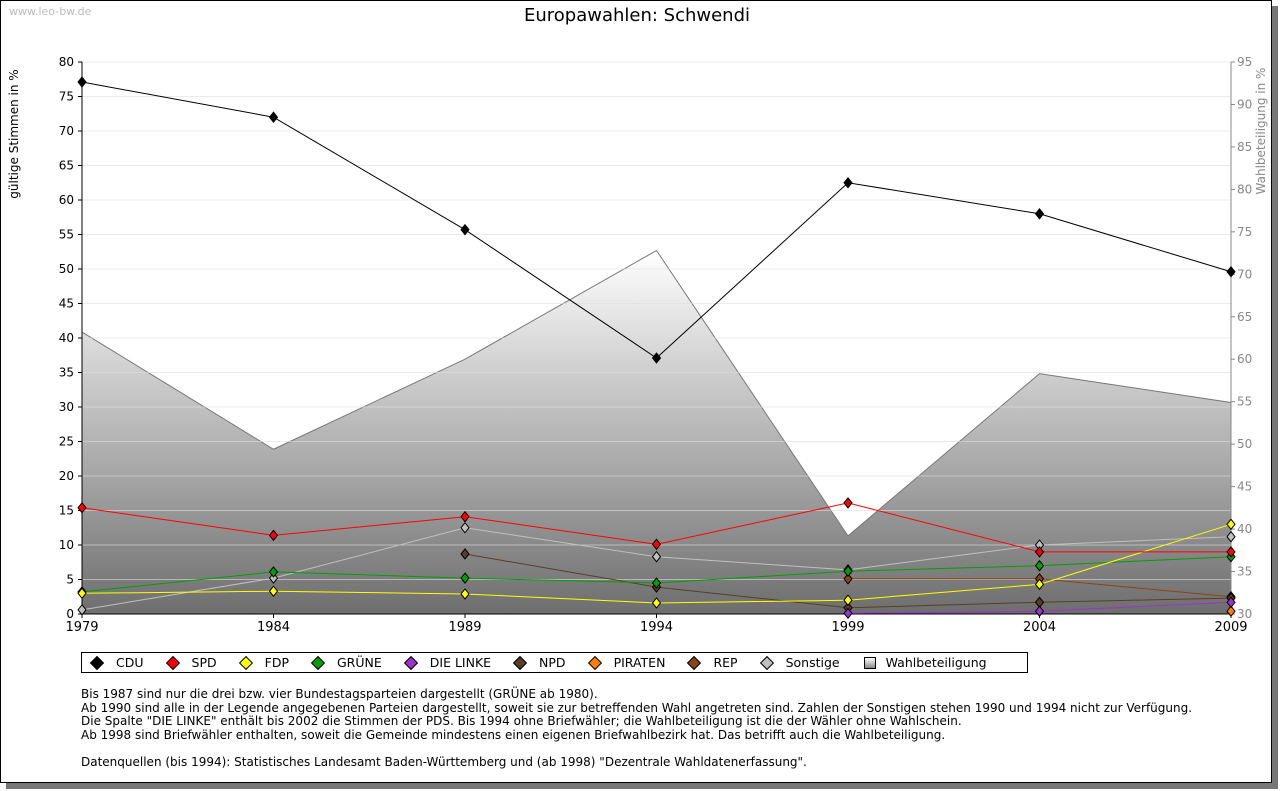 The height and width of the screenshot is (791, 1280). I want to click on legend-label: FDP, so click(276, 662).